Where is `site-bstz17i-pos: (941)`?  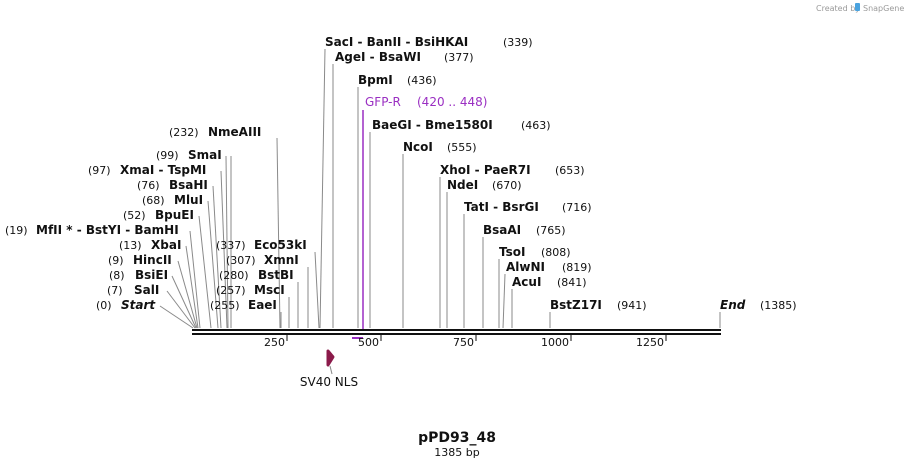 site-bstz17i-pos: (941) is located at coordinates (632, 305).